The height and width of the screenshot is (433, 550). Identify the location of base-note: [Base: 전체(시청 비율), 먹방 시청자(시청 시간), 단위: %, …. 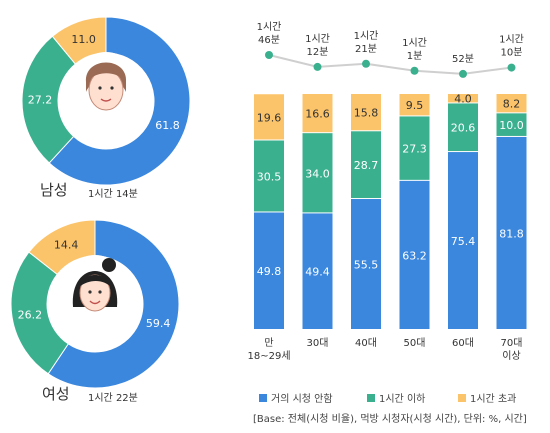
(390, 419).